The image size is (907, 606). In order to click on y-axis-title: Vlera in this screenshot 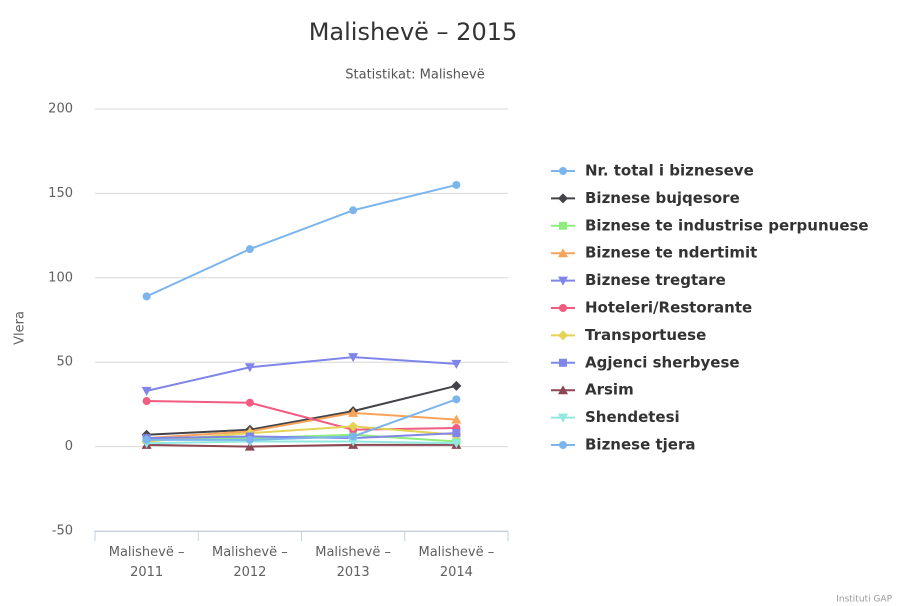, I will do `click(20, 328)`.